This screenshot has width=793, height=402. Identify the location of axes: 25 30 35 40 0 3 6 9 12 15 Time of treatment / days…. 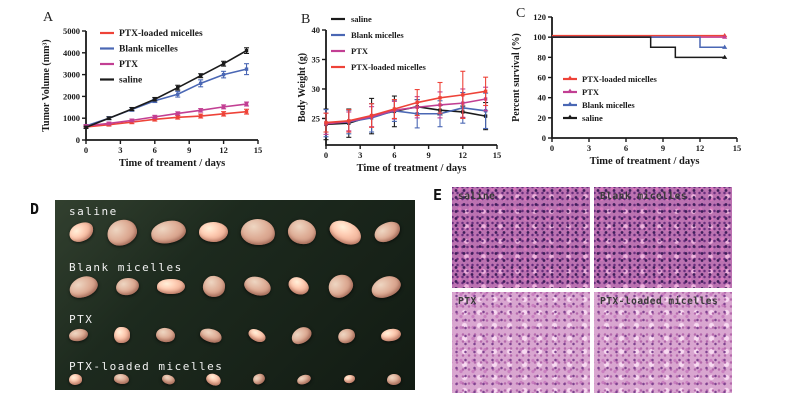
(399, 99).